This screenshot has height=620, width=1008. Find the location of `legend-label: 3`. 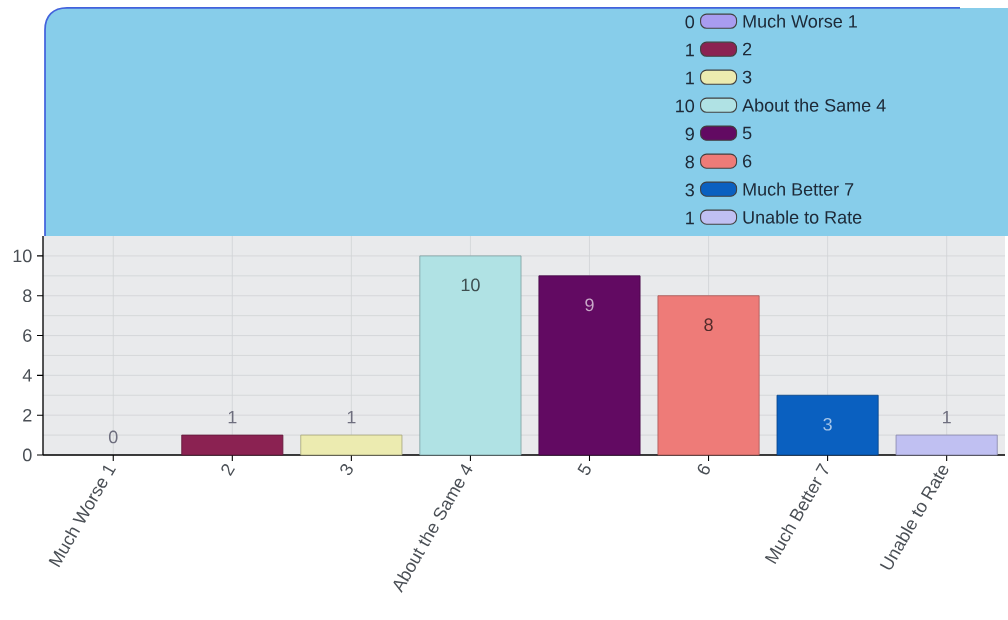

legend-label: 3 is located at coordinates (747, 77).